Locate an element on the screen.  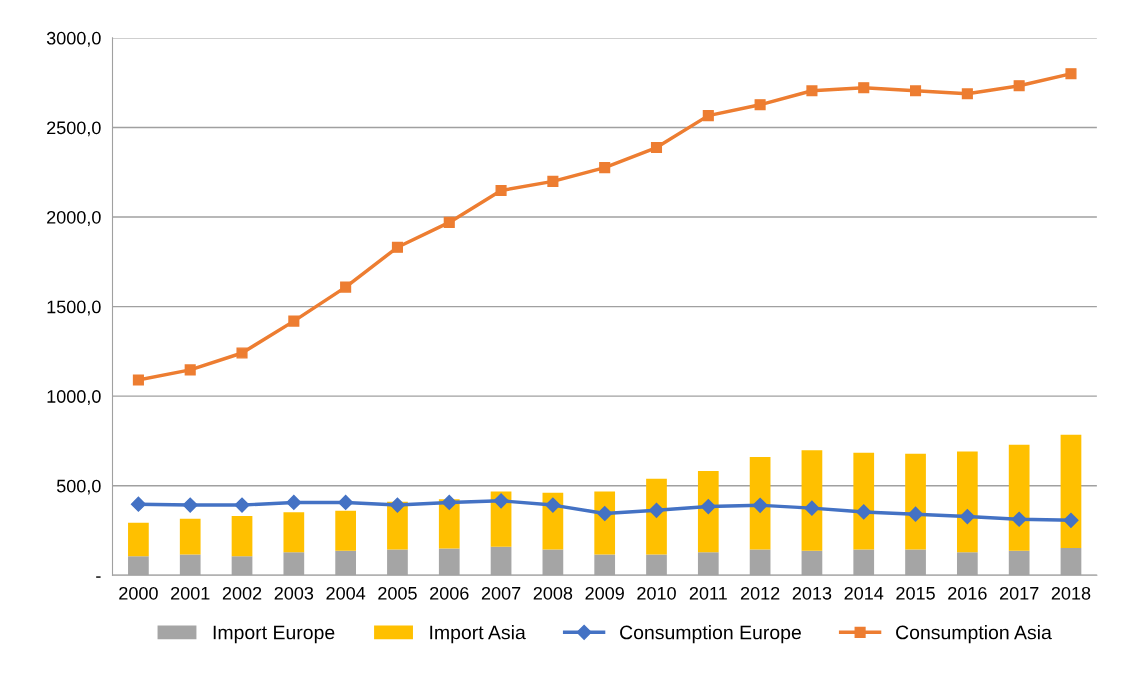
x-tick-label: 2002 is located at coordinates (242, 593).